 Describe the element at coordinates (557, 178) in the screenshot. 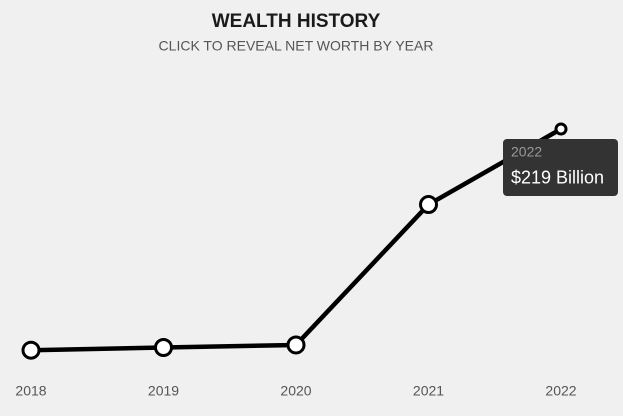

I see `tooltip-value: $219 Billion` at that location.